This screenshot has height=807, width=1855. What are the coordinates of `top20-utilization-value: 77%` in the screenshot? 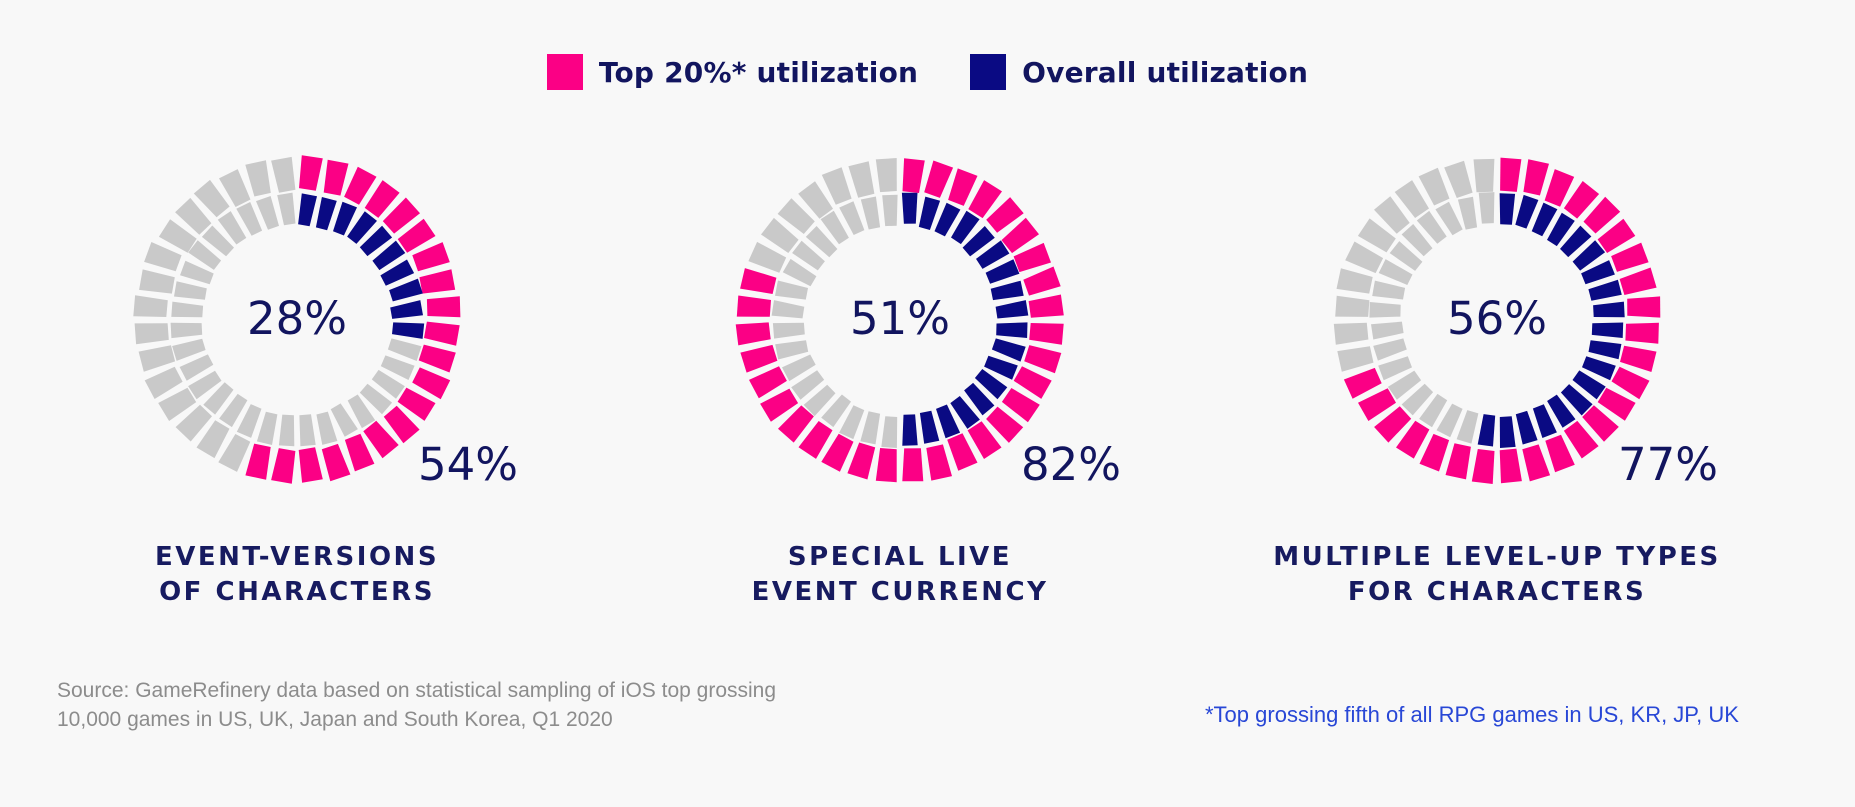 It's located at (1668, 464).